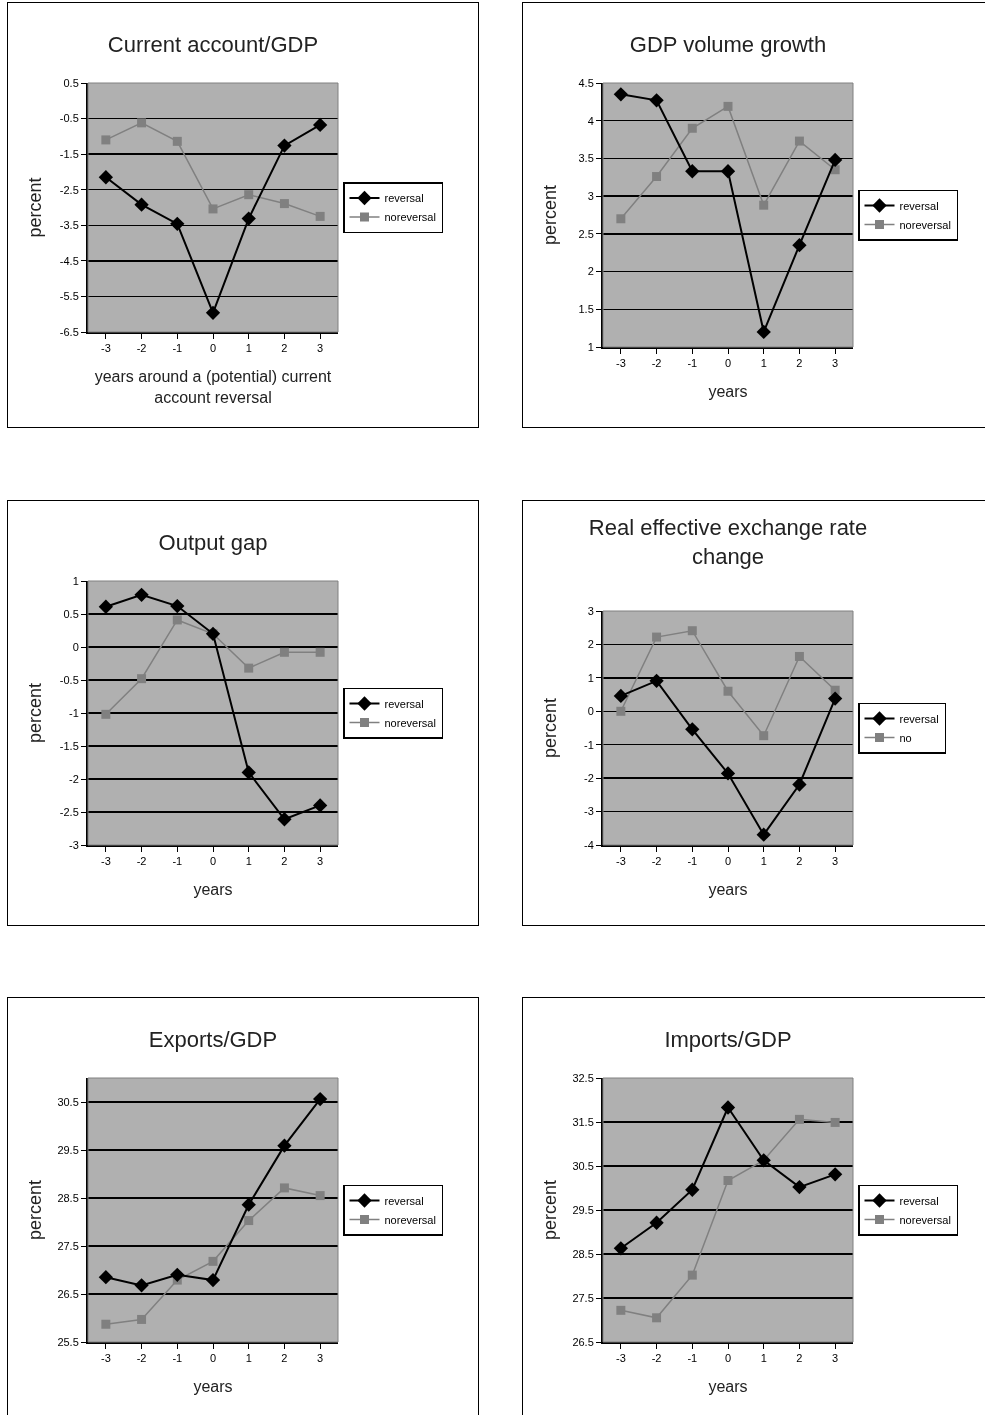 The image size is (985, 1415). What do you see at coordinates (69, 153) in the screenshot?
I see `y-tick-label: -1.5` at bounding box center [69, 153].